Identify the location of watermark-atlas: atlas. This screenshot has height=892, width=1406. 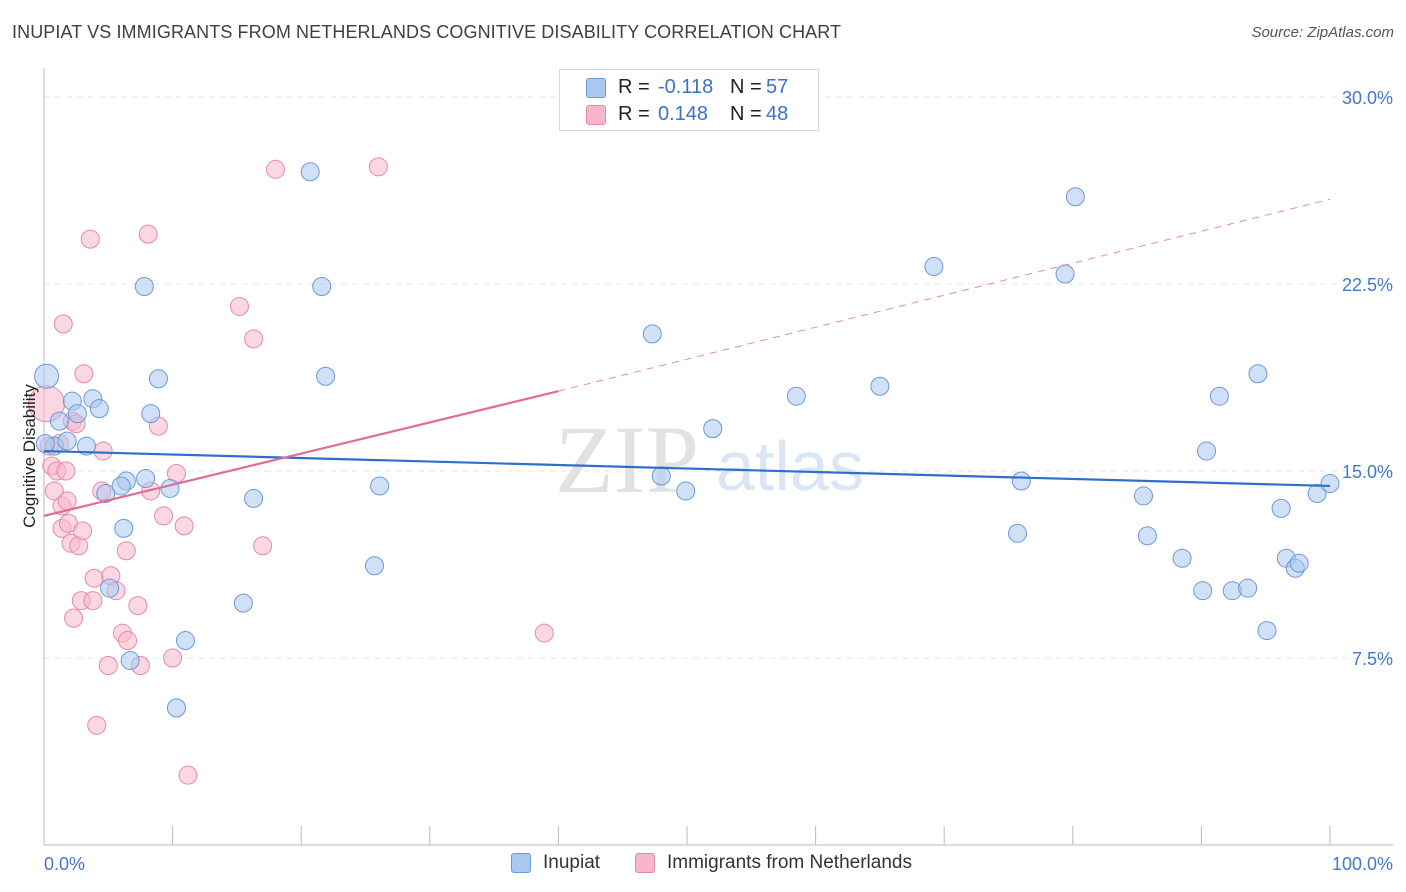
(790, 466).